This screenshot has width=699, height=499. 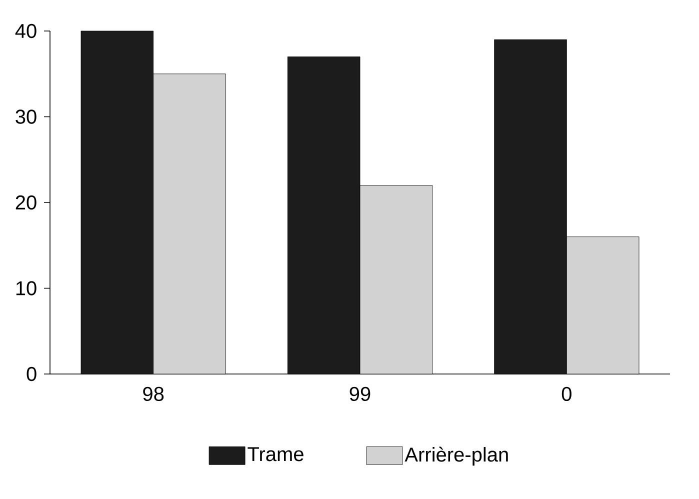 What do you see at coordinates (26, 288) in the screenshot?
I see `y-tick-label: 10` at bounding box center [26, 288].